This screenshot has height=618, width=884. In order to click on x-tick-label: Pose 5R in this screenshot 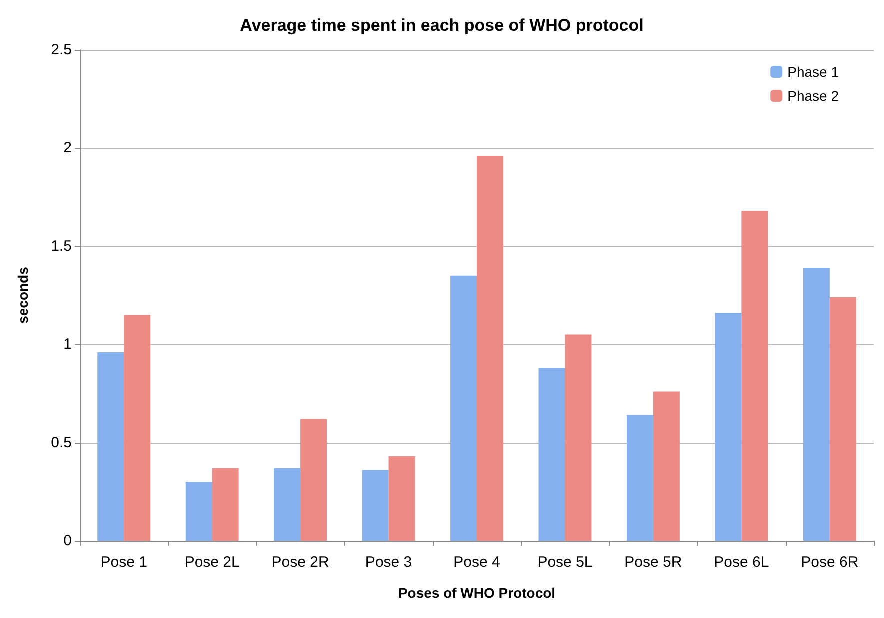, I will do `click(653, 562)`.